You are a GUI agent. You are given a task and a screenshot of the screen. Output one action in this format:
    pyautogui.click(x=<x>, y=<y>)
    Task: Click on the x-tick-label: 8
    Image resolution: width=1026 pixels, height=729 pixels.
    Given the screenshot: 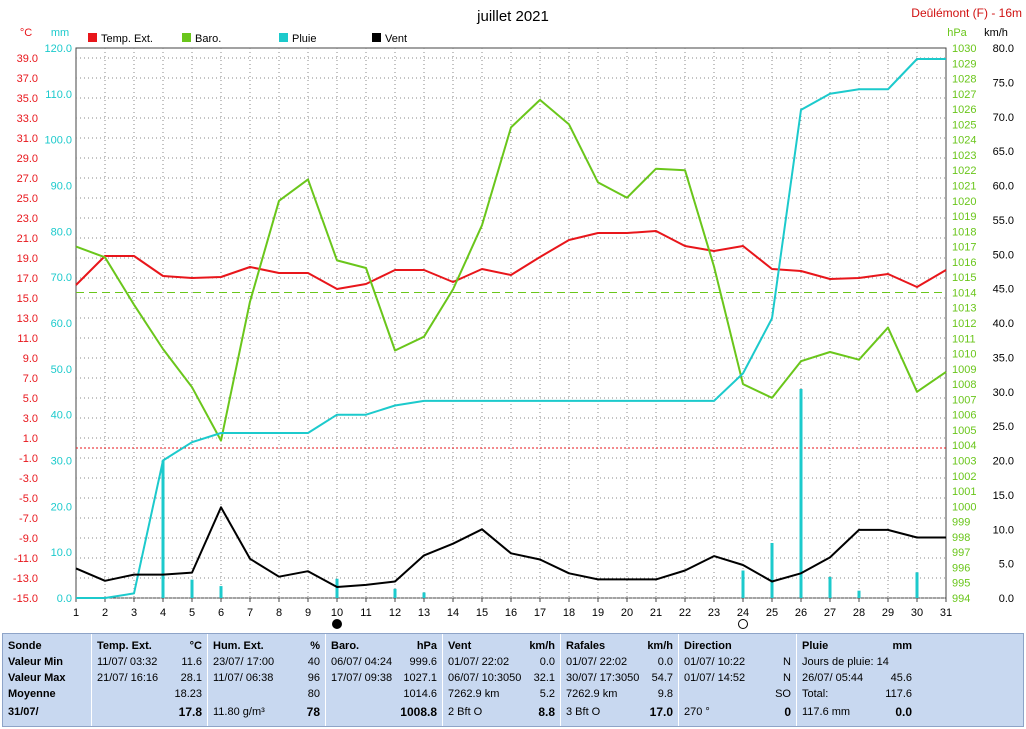 What is the action you would take?
    pyautogui.click(x=279, y=613)
    